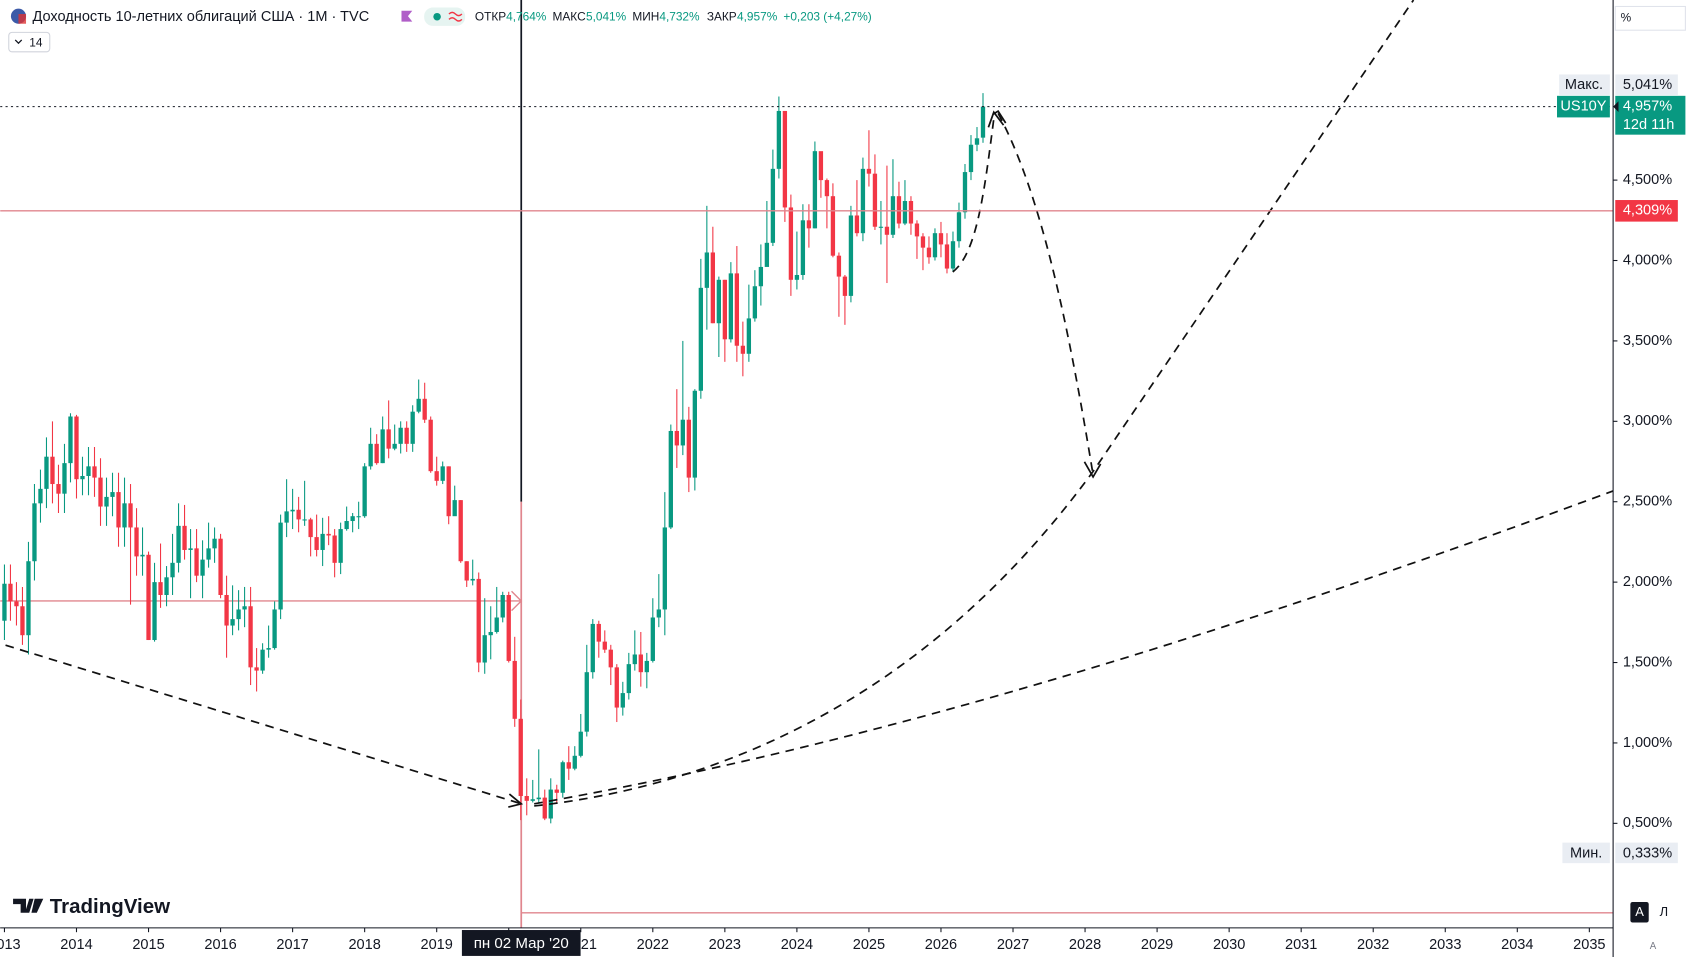 This screenshot has width=1692, height=957. What do you see at coordinates (28, 905) in the screenshot?
I see `watermark-logo` at bounding box center [28, 905].